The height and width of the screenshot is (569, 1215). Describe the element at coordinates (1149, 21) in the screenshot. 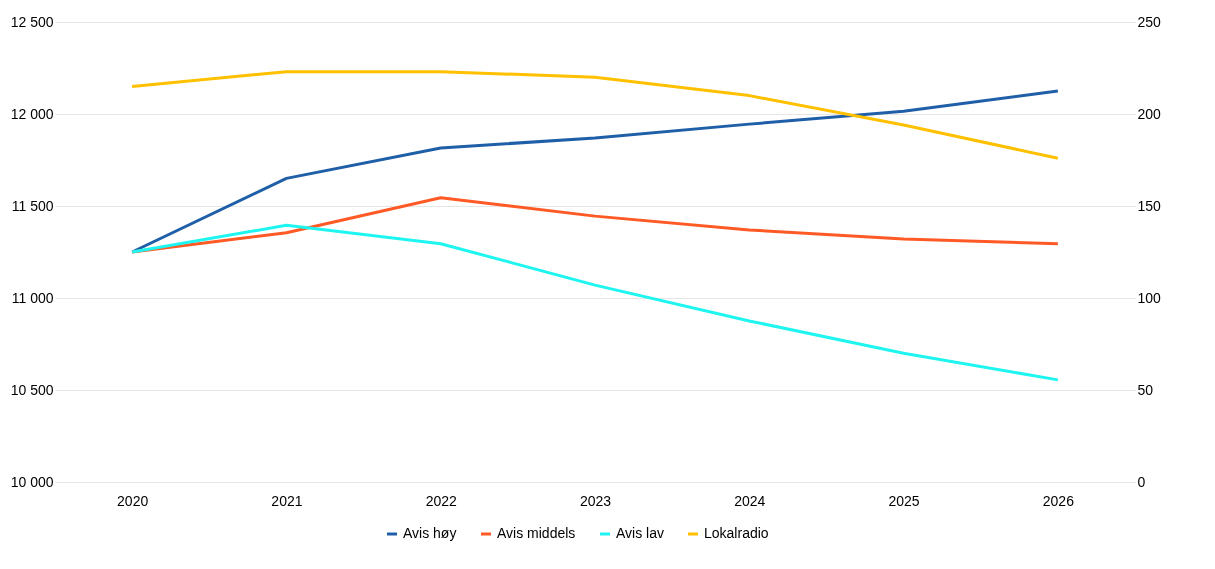

I see `y2-tick-label: 250` at that location.